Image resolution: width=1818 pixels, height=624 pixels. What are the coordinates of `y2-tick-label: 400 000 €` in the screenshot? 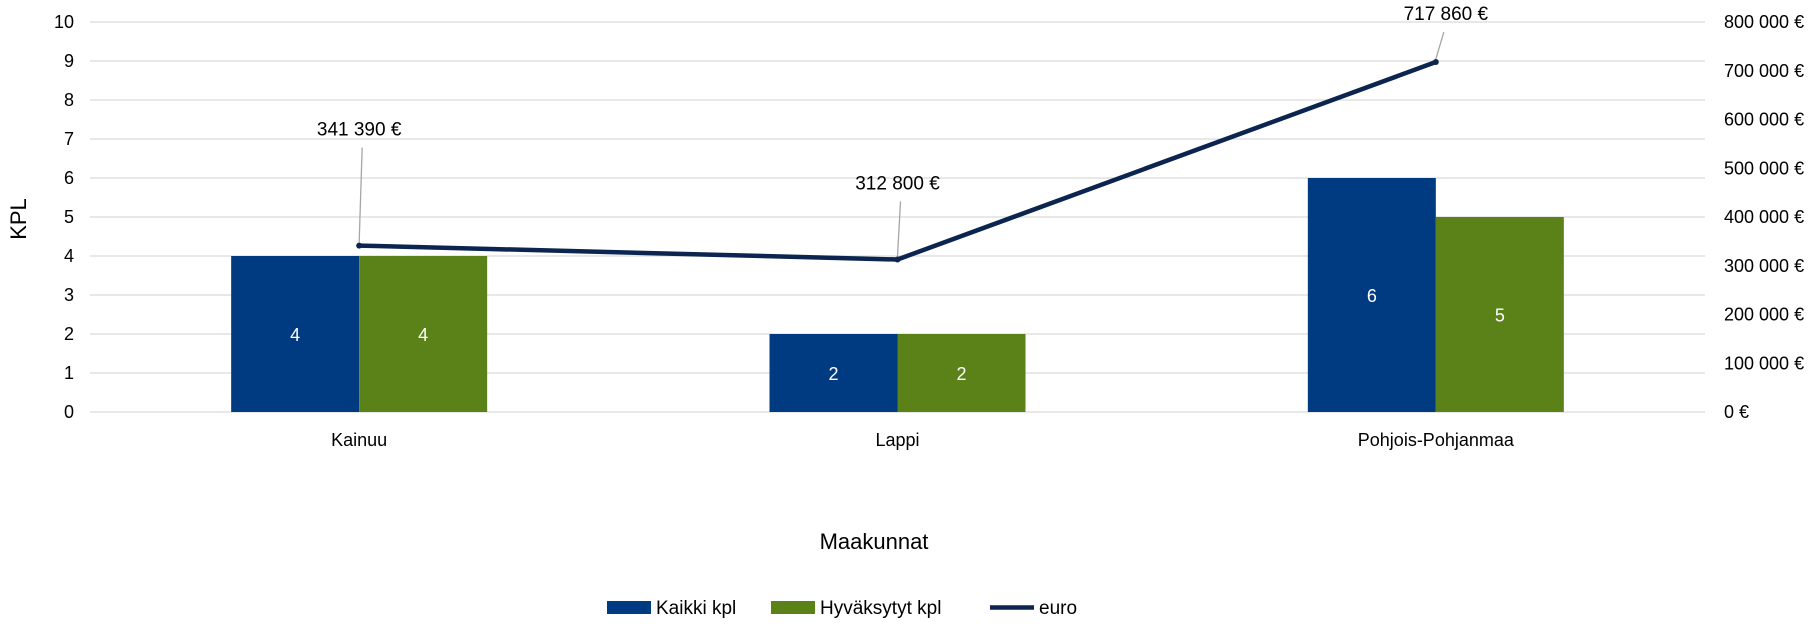 It's located at (1764, 217).